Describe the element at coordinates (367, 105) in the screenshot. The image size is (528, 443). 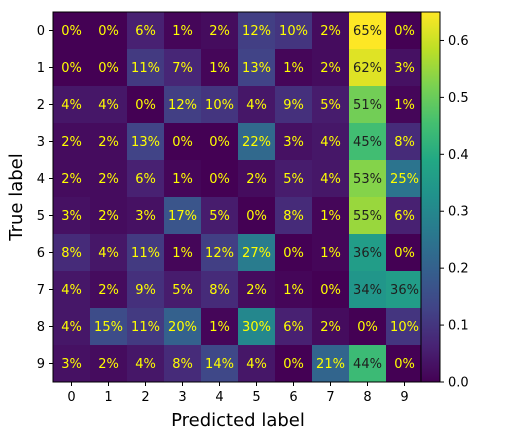
I see `cell-value-label: 51%` at that location.